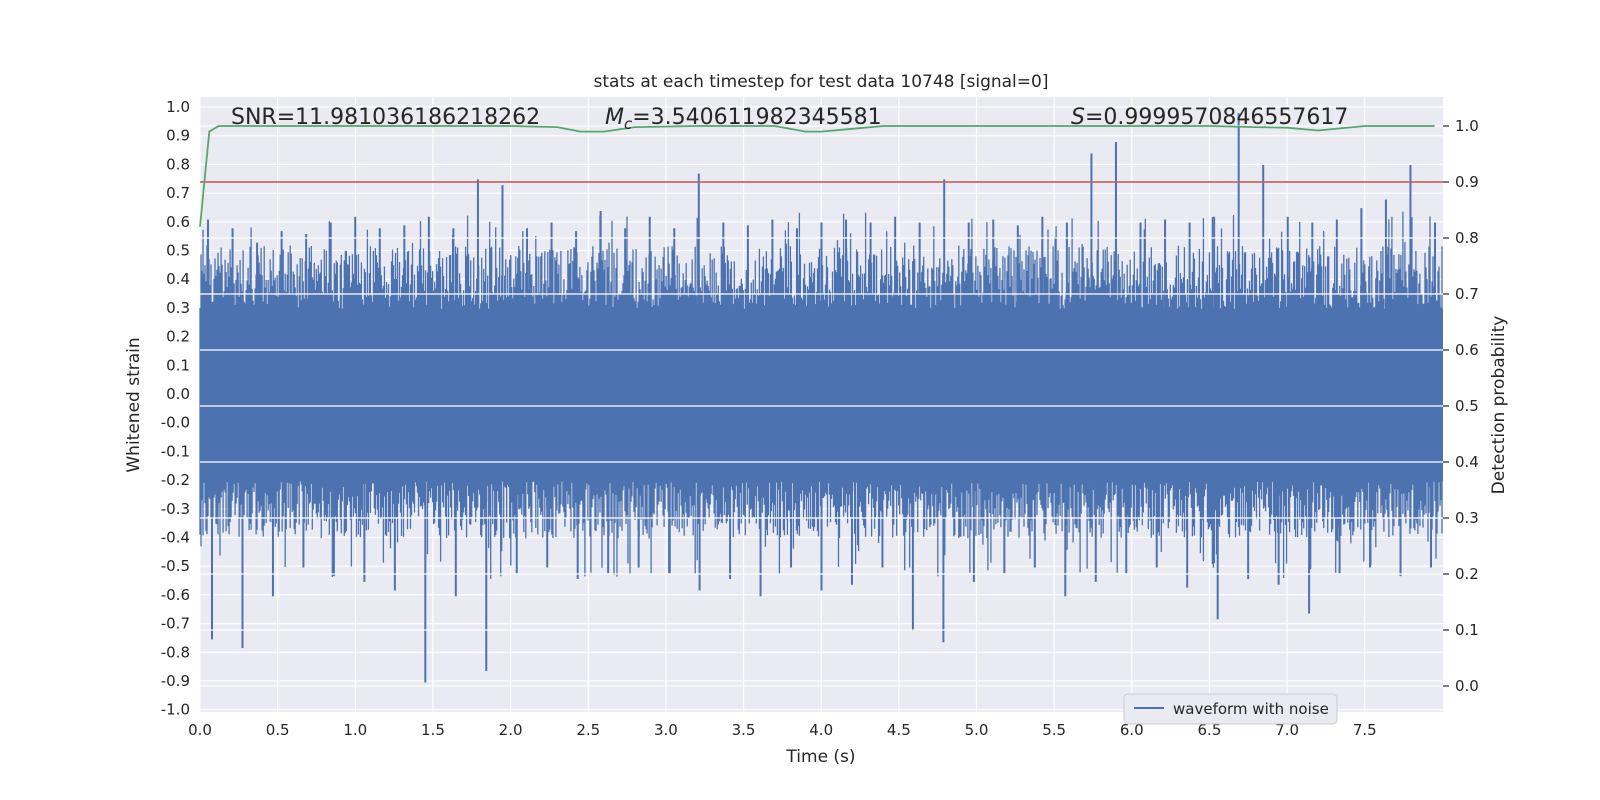  Describe the element at coordinates (134, 404) in the screenshot. I see `y-axis-label: Whitened strain` at that location.